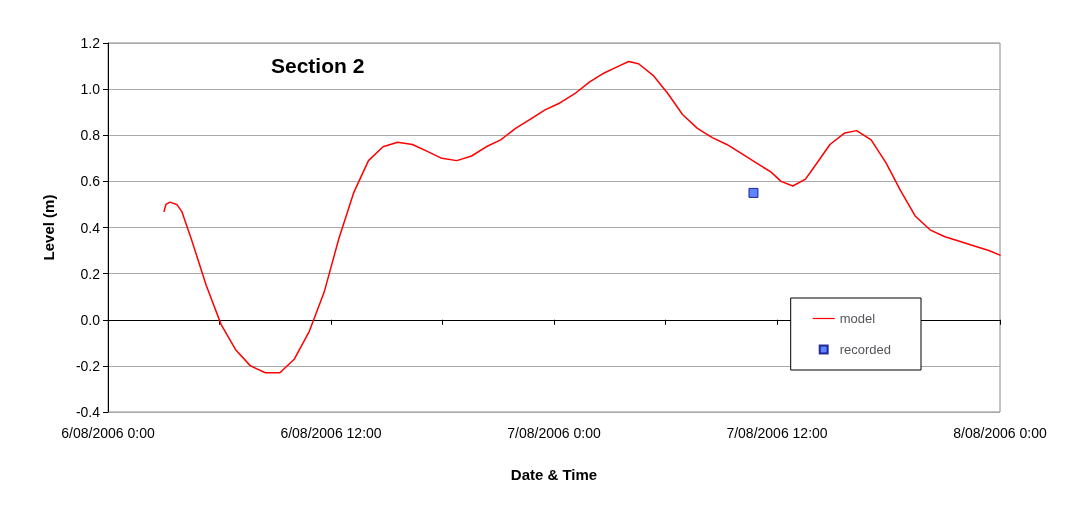 This screenshot has width=1079, height=524. I want to click on y-tick-label: 0.0, so click(90, 319).